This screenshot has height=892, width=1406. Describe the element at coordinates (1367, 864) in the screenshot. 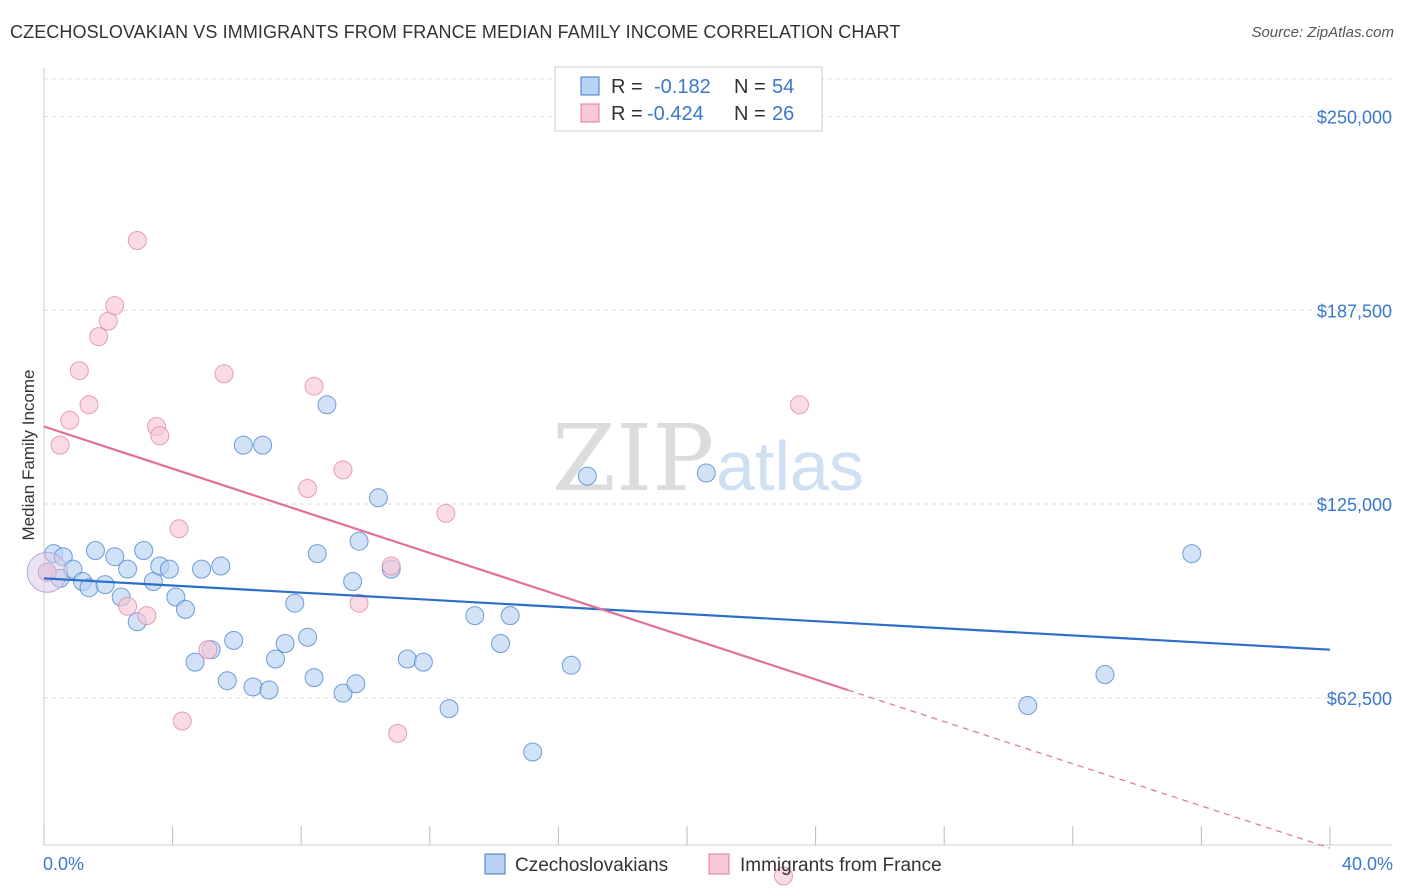

I see `x-tick-label-max: 40.0%` at that location.